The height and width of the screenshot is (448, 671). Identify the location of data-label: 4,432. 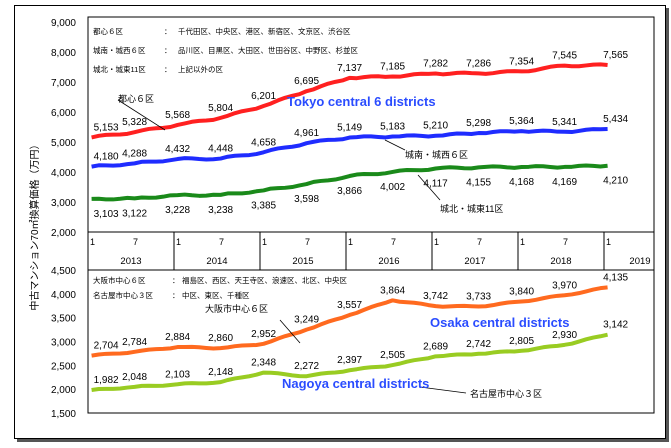
(177, 149).